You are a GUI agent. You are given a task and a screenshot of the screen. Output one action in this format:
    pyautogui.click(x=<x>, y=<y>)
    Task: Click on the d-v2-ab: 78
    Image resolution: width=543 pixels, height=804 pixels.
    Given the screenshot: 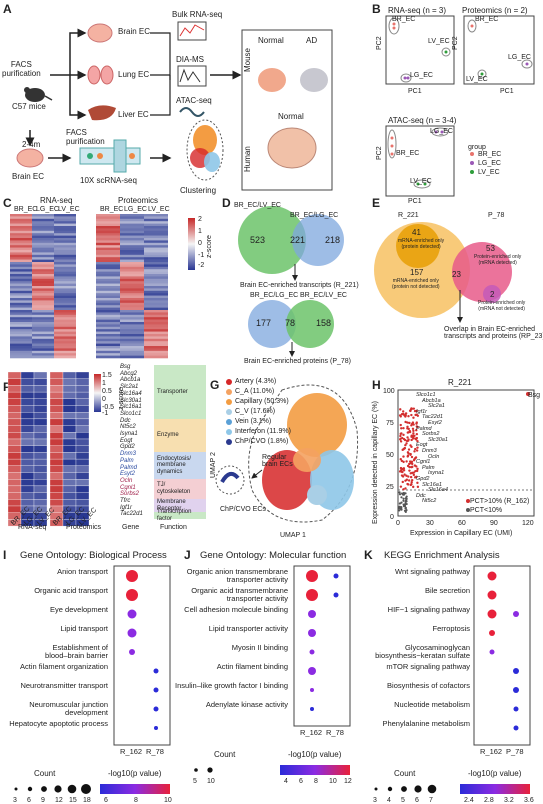 What is the action you would take?
    pyautogui.click(x=290, y=323)
    